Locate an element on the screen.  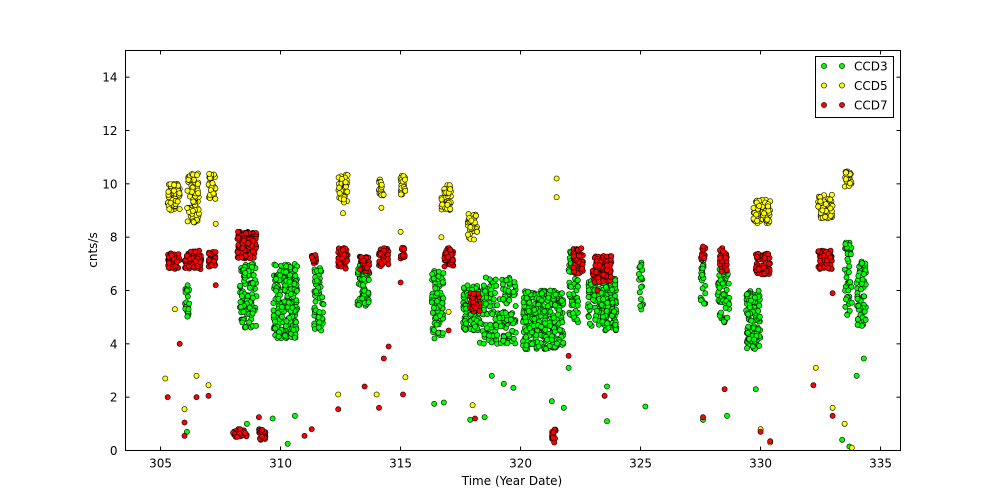
x-axis-label: Time (Year Date) is located at coordinates (511, 481).